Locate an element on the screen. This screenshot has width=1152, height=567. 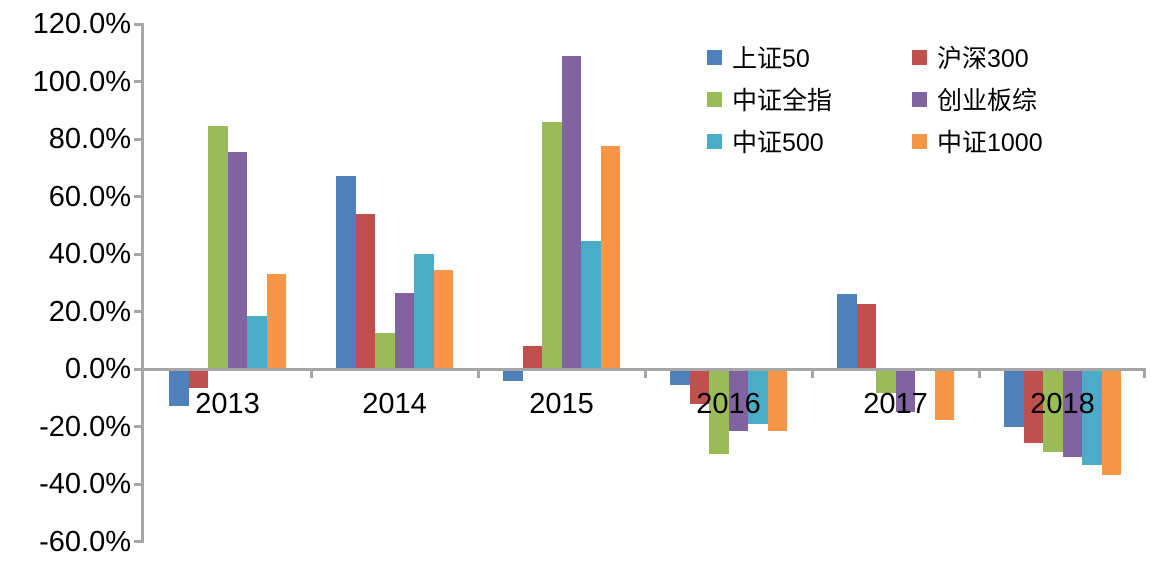
bar-沪深300-2013 is located at coordinates (198, 378).